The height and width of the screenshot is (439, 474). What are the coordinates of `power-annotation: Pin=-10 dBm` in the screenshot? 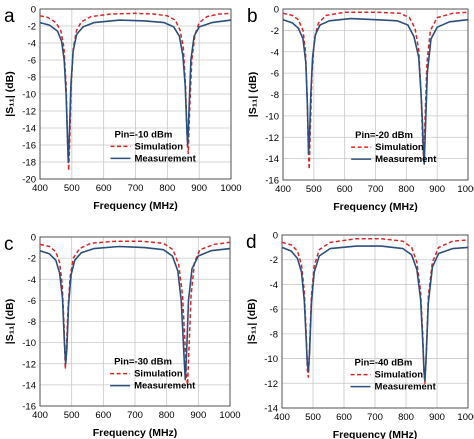 It's located at (143, 134).